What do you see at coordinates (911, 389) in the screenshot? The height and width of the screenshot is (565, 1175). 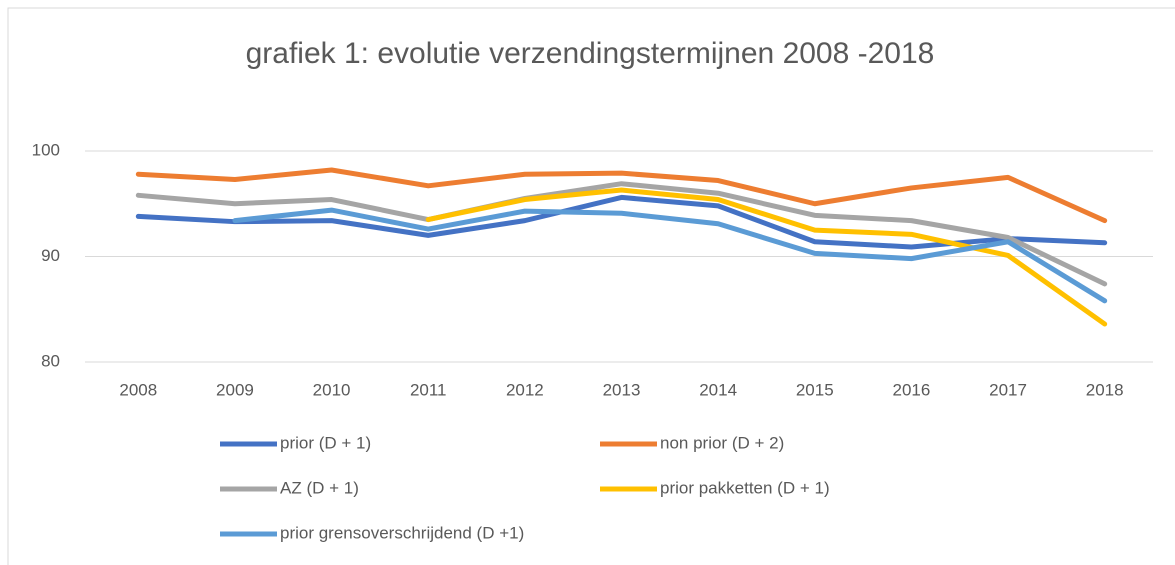 I see `x-tick-label: 2016` at bounding box center [911, 389].